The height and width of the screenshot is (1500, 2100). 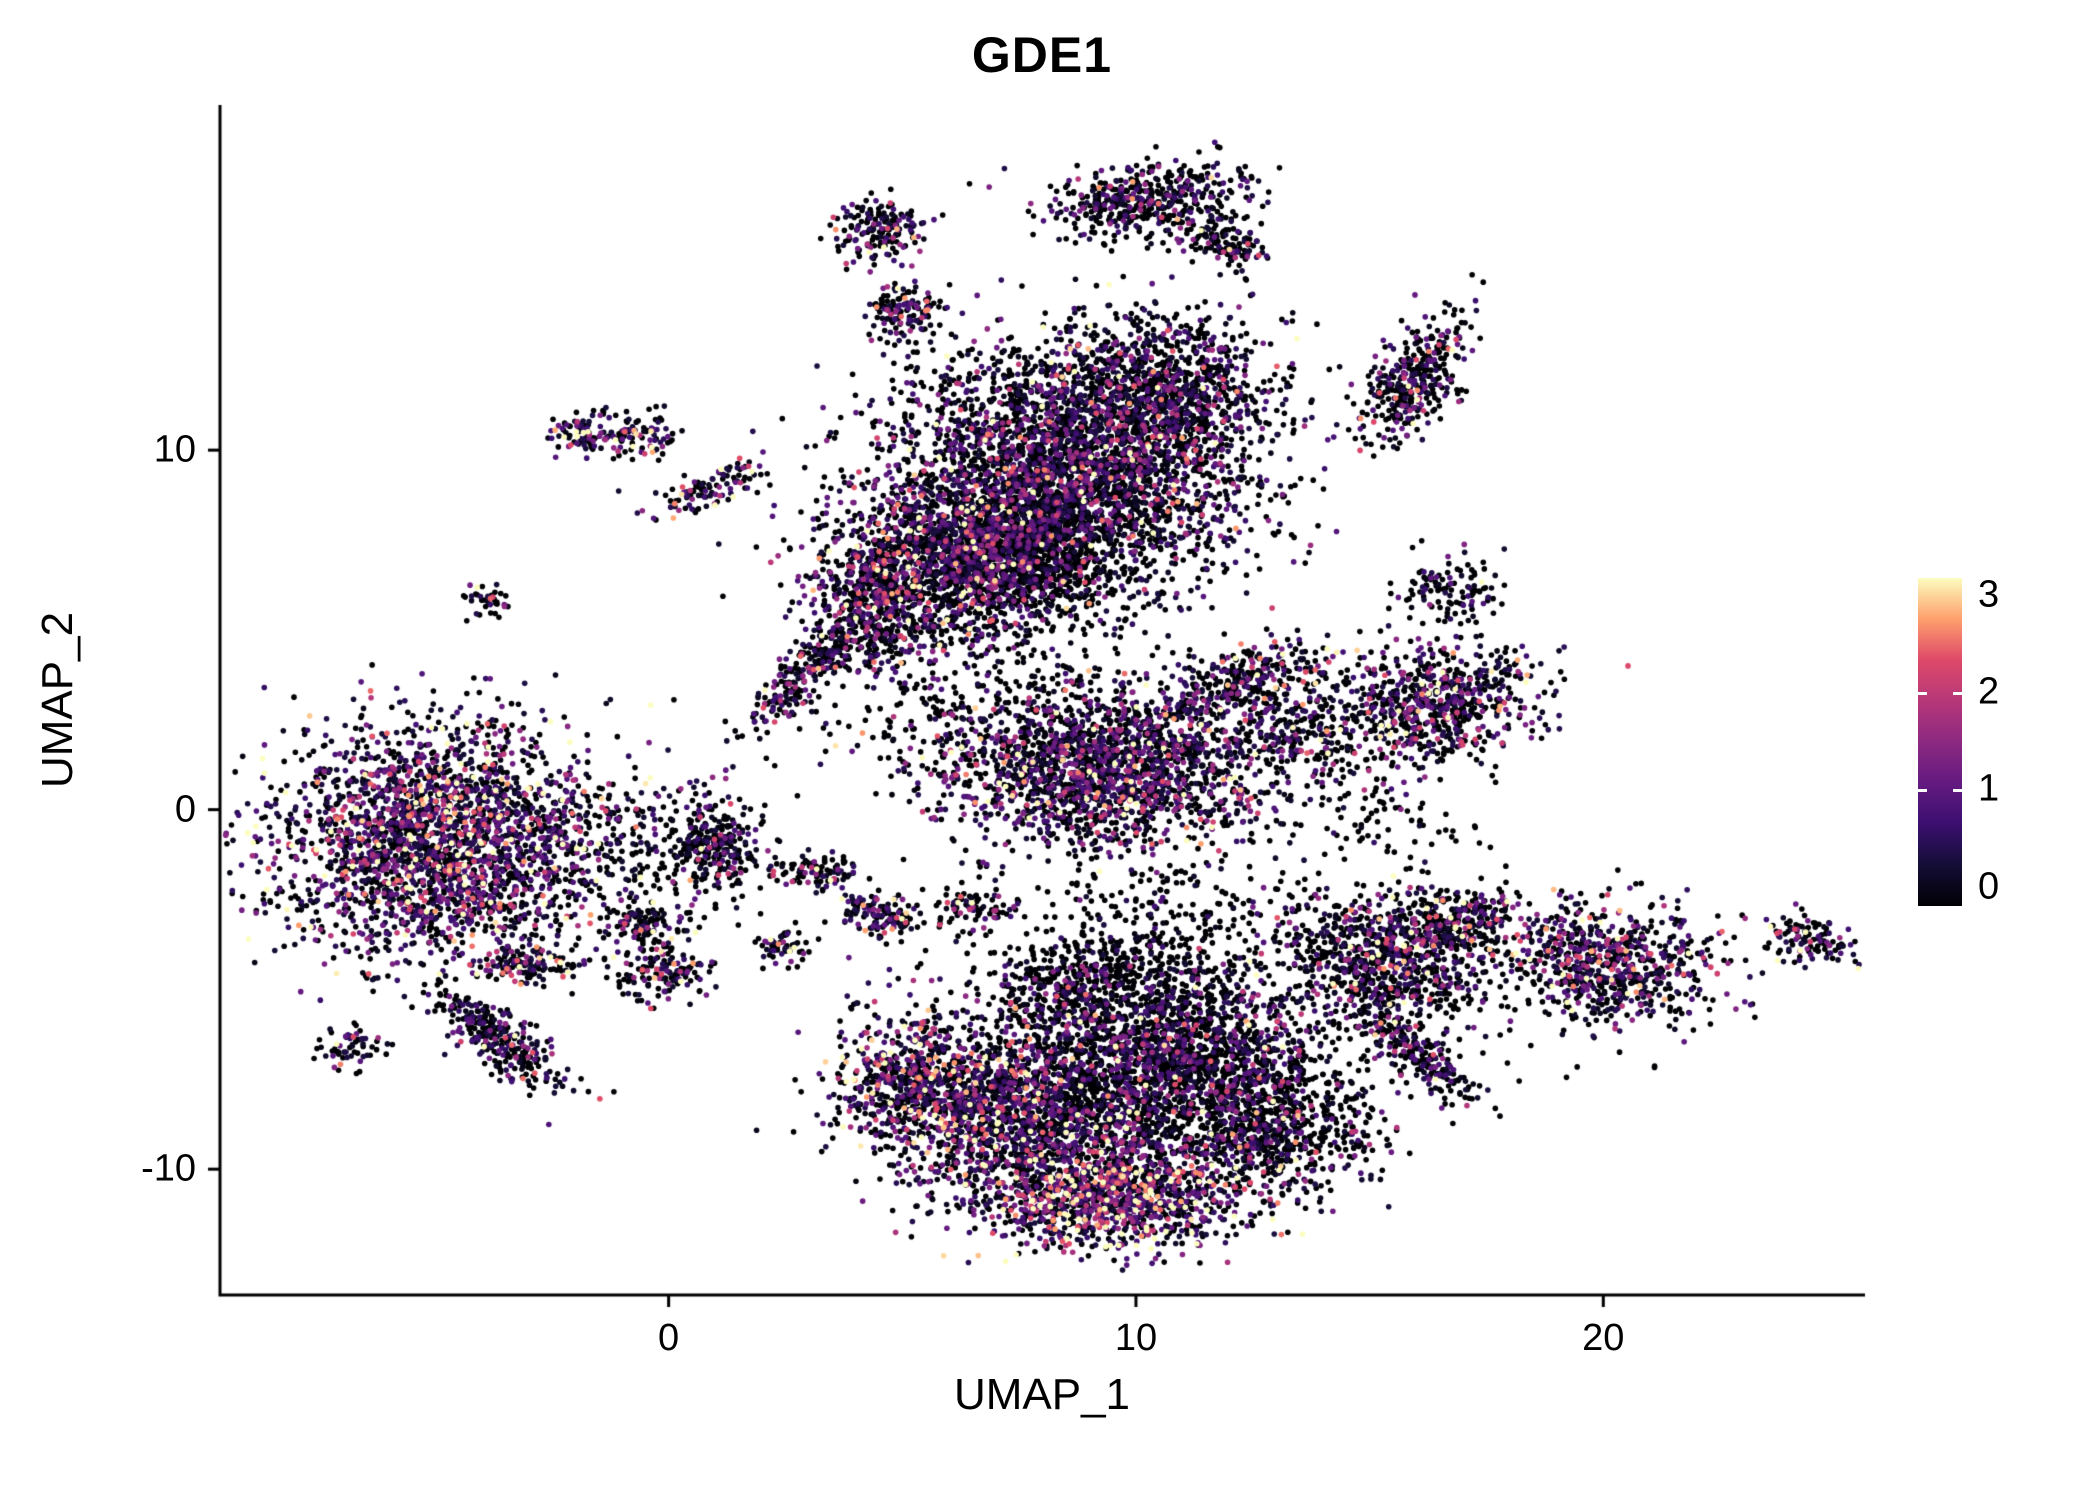 I want to click on y-tick-label-2: -10, so click(x=168, y=1168).